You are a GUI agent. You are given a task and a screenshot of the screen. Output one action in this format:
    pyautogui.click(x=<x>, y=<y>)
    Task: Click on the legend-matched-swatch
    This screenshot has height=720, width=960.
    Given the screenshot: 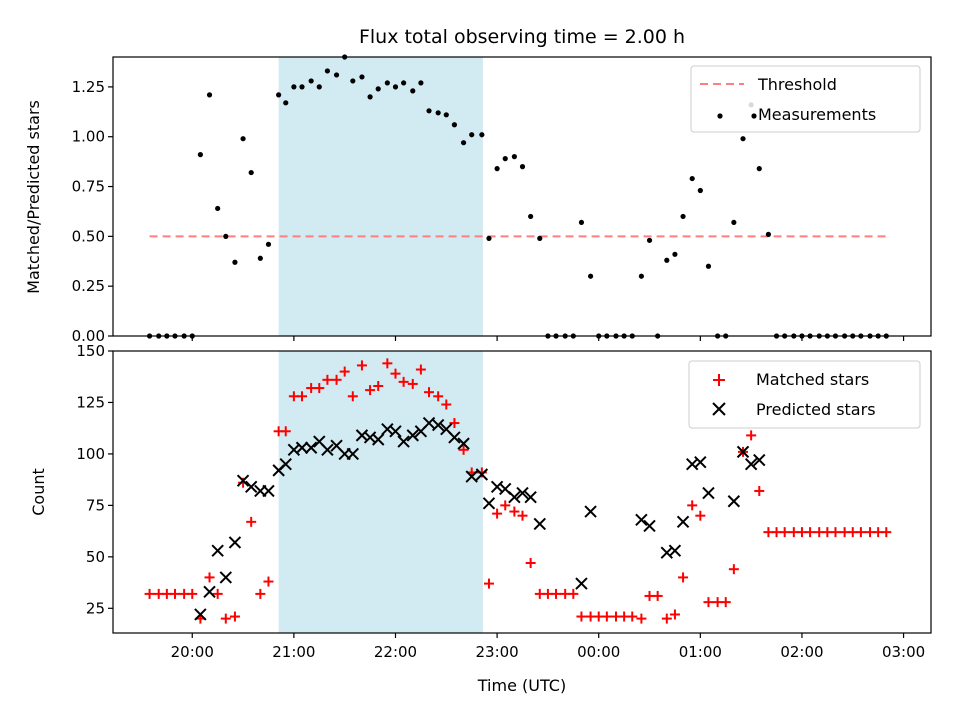 What is the action you would take?
    pyautogui.click(x=719, y=380)
    